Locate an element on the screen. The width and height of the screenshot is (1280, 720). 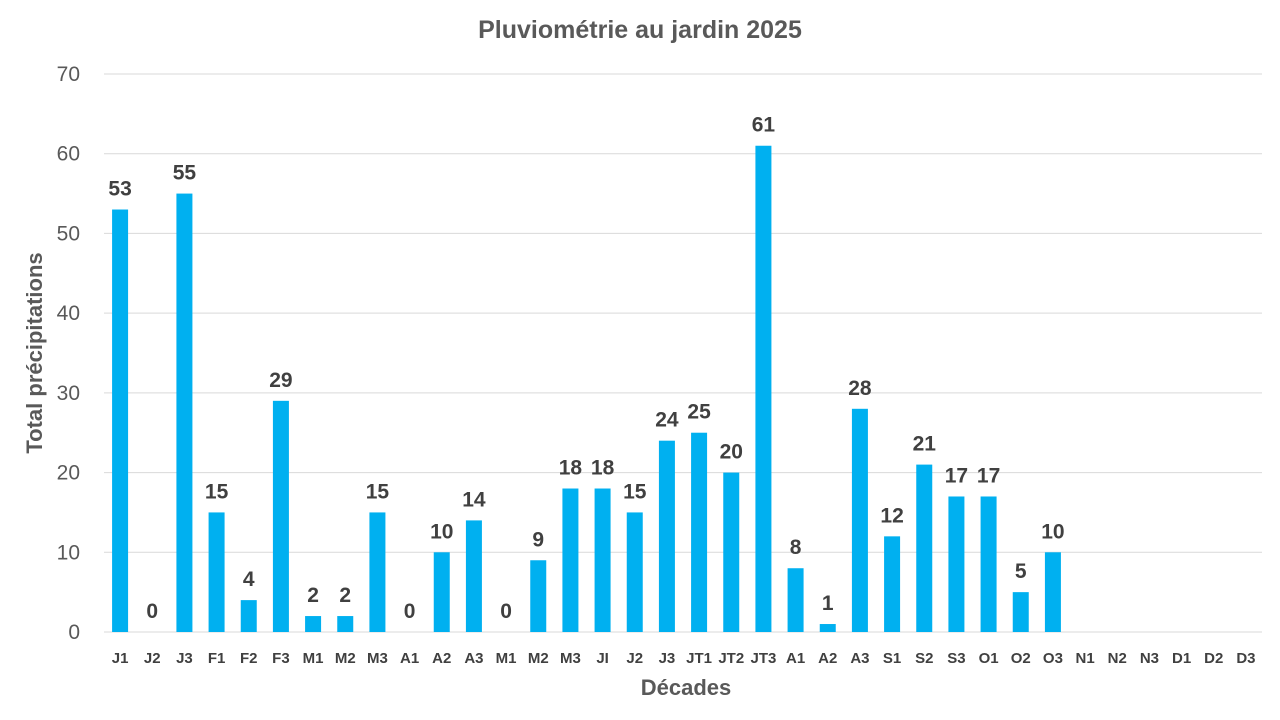
data-label: 21 is located at coordinates (925, 444).